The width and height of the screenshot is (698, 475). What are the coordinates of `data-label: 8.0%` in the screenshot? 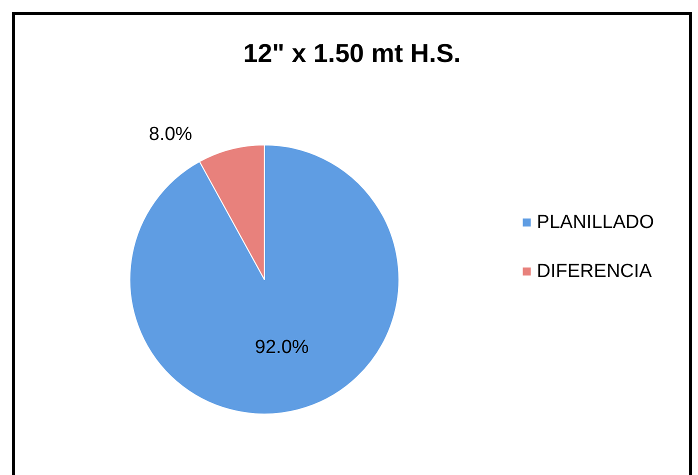 It's located at (170, 135).